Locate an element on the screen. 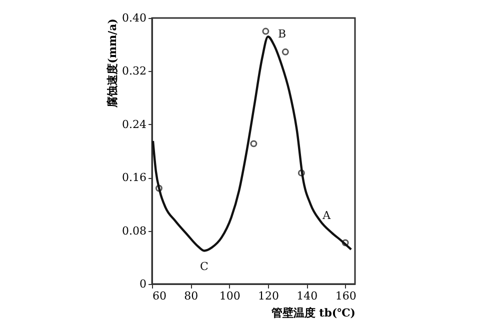  x-tick-label: 80 is located at coordinates (191, 296).